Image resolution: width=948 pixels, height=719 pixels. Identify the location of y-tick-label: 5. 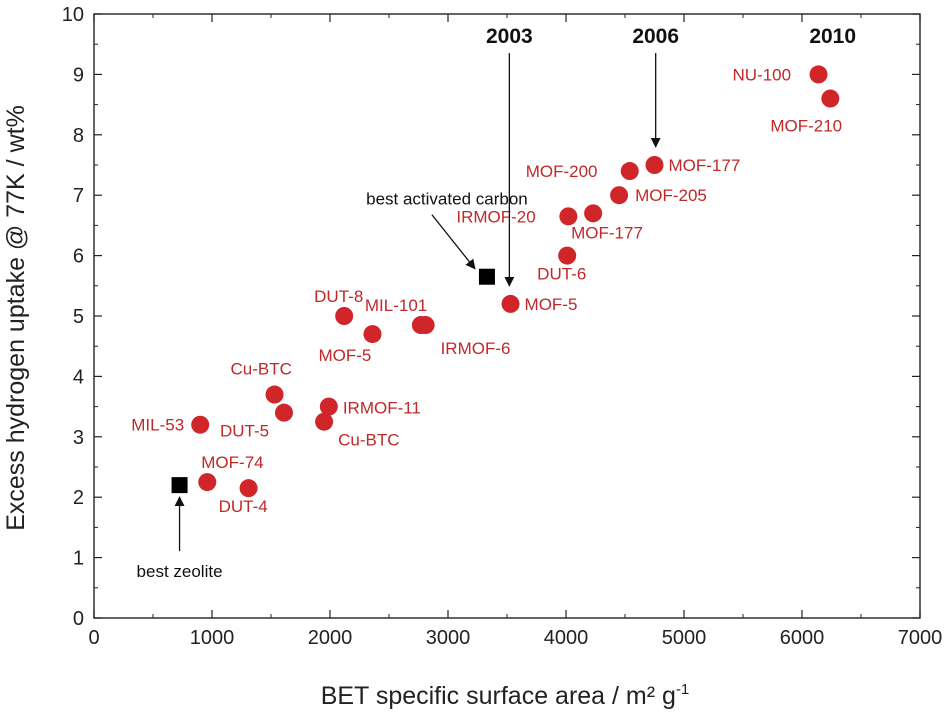
(78, 317).